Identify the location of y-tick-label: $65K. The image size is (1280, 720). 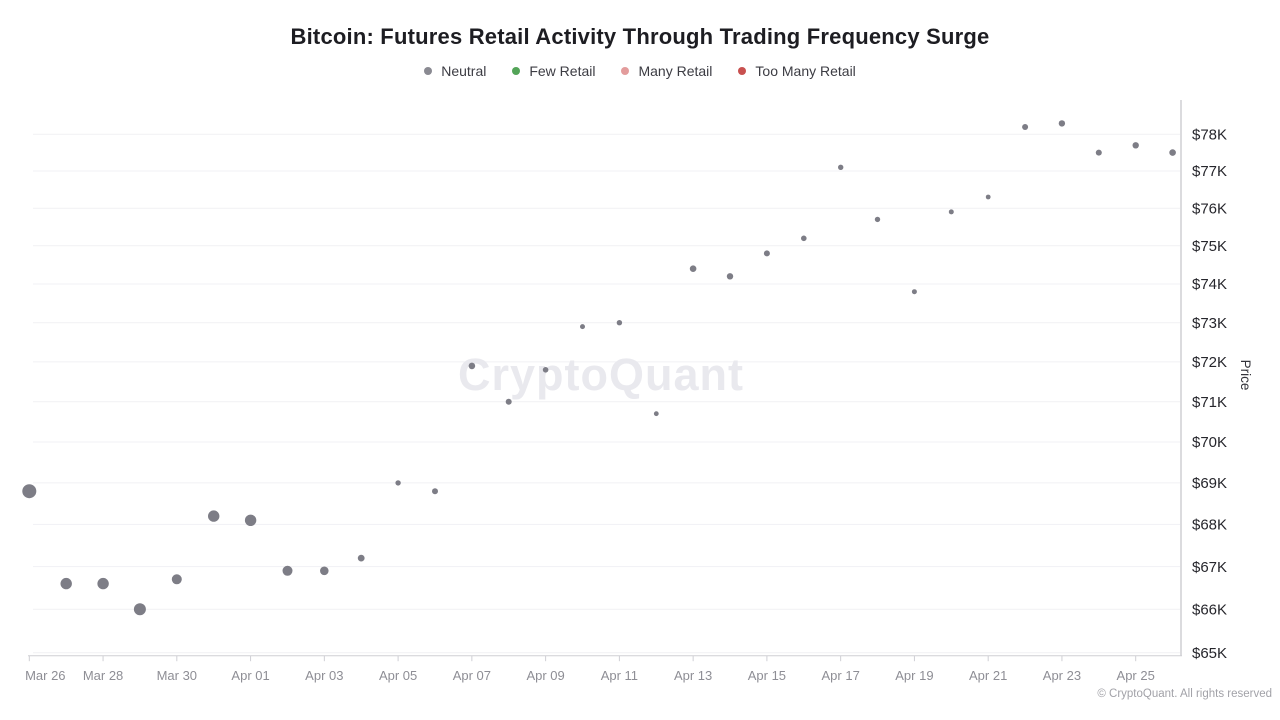
(1209, 653).